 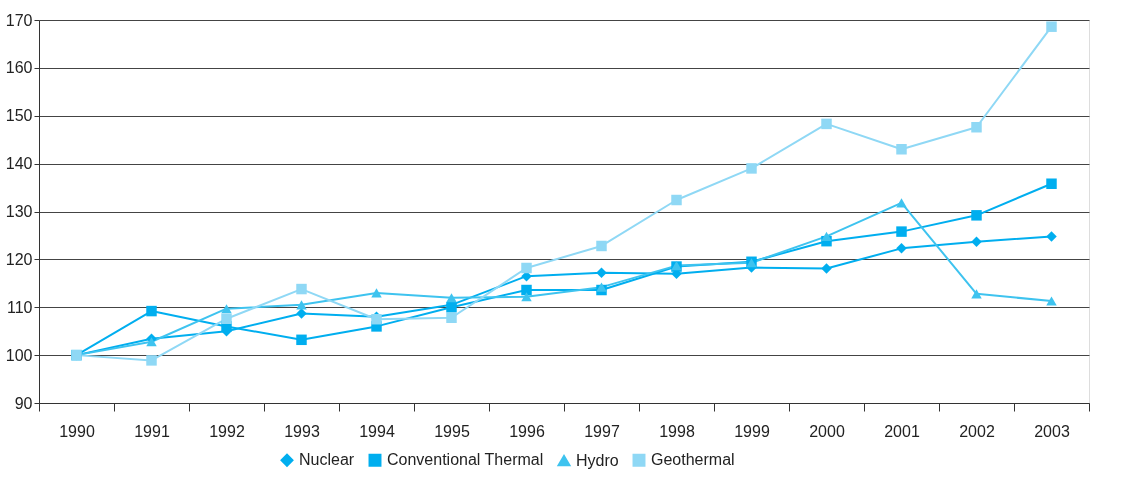 What do you see at coordinates (19, 116) in the screenshot?
I see `y-tick-label: 150` at bounding box center [19, 116].